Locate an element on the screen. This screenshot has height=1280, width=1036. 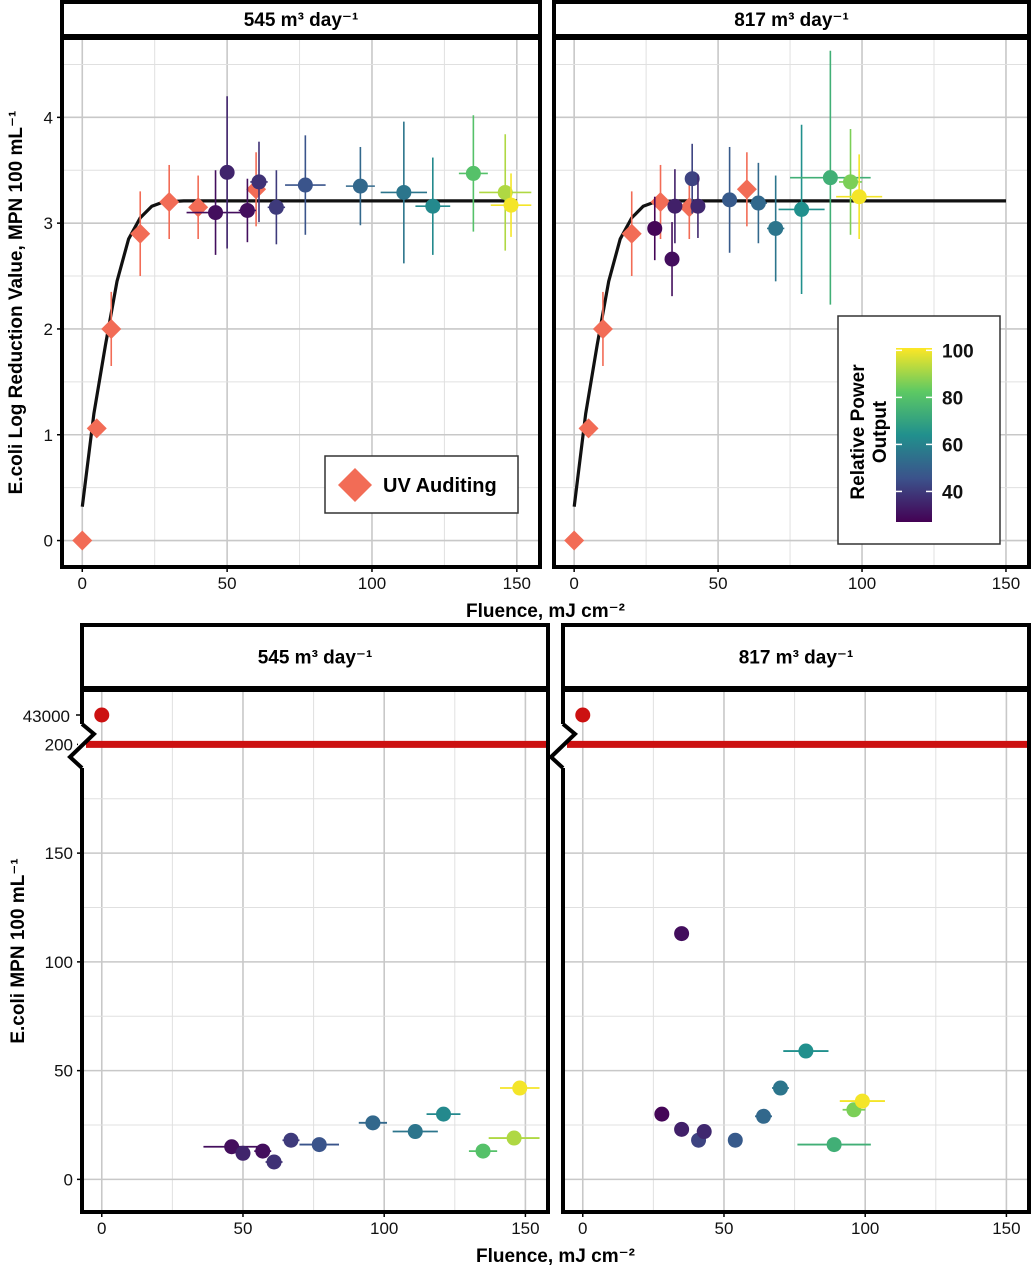
colorbar-tick-label: 40 is located at coordinates (952, 492).